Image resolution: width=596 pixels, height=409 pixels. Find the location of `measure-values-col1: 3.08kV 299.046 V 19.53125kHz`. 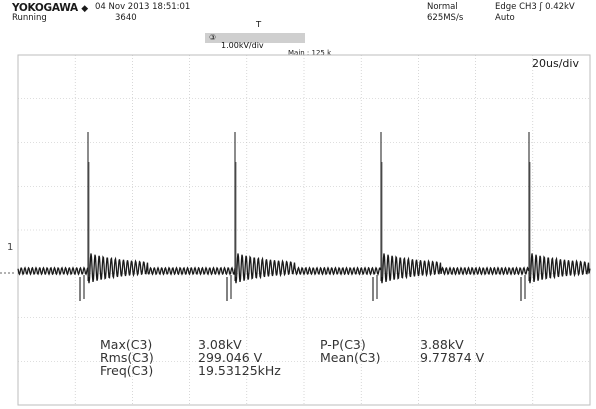

measure-values-col1: 3.08kV 299.046 V 19.53125kHz is located at coordinates (239, 357).